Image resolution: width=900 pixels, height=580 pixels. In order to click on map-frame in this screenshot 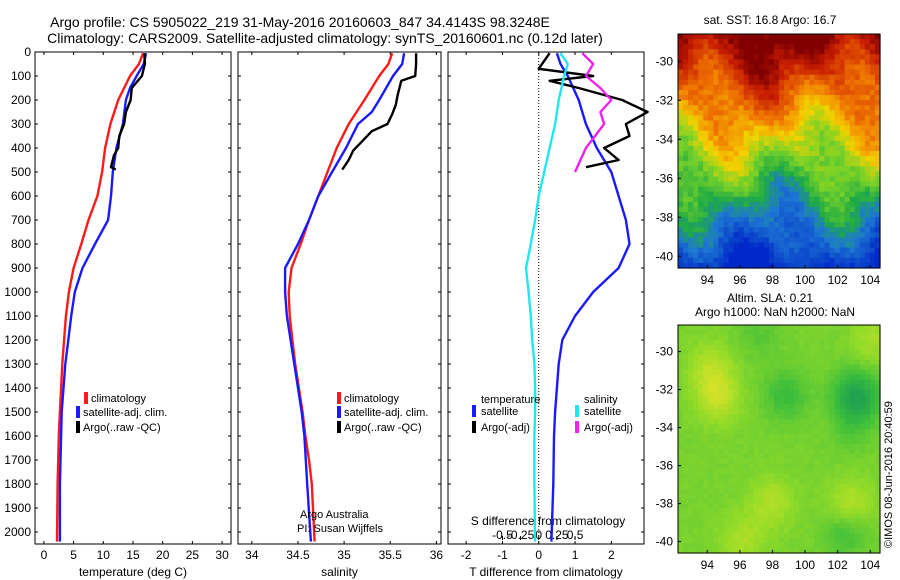, I will do `click(779, 439)`.